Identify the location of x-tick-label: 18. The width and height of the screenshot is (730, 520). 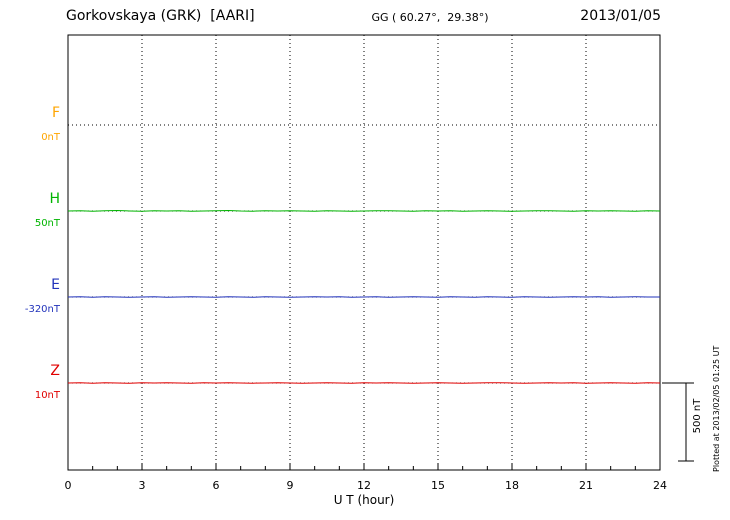
(512, 485).